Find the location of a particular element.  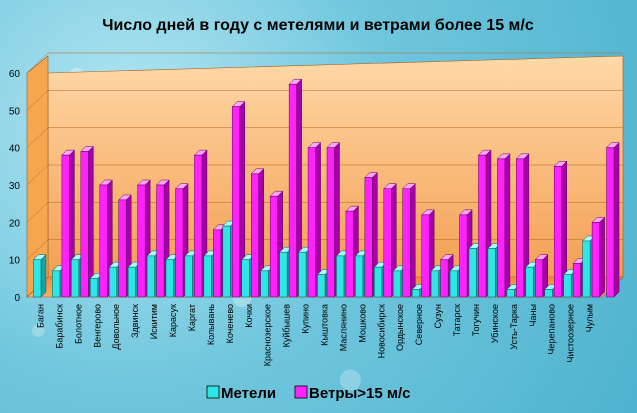

x-tick-label: Купино is located at coordinates (306, 319).